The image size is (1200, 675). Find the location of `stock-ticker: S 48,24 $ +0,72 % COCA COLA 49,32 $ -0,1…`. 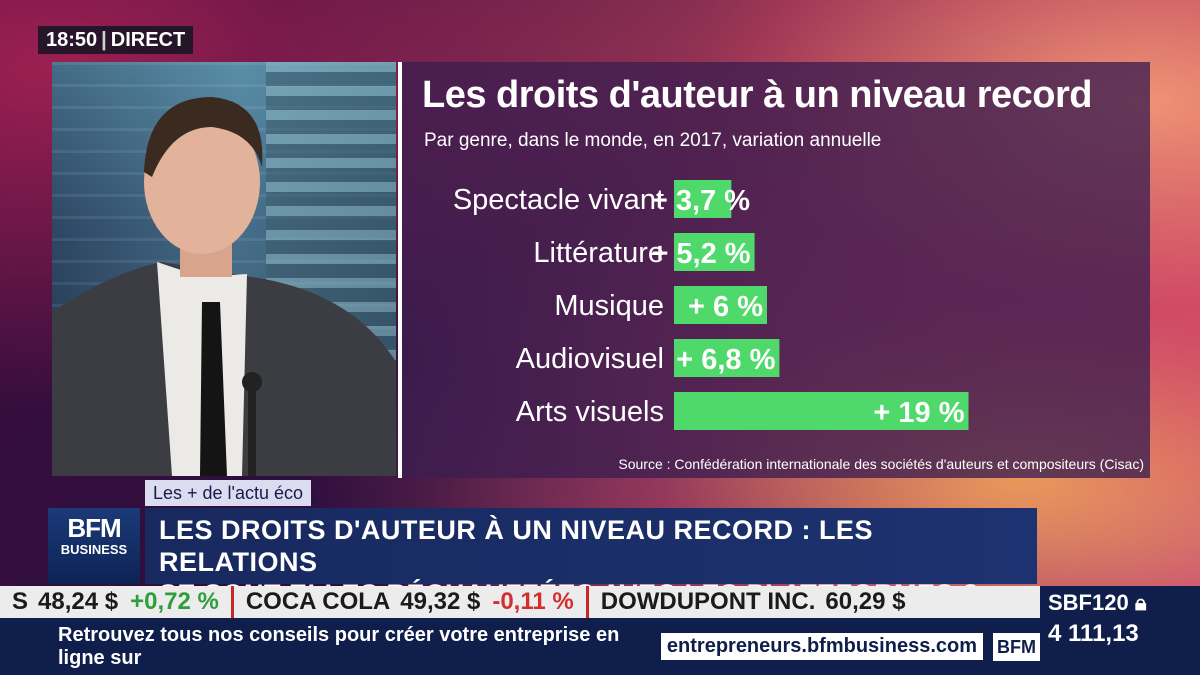

stock-ticker: S 48,24 $ +0,72 % COCA COLA 49,32 $ -0,1… is located at coordinates (520, 602).